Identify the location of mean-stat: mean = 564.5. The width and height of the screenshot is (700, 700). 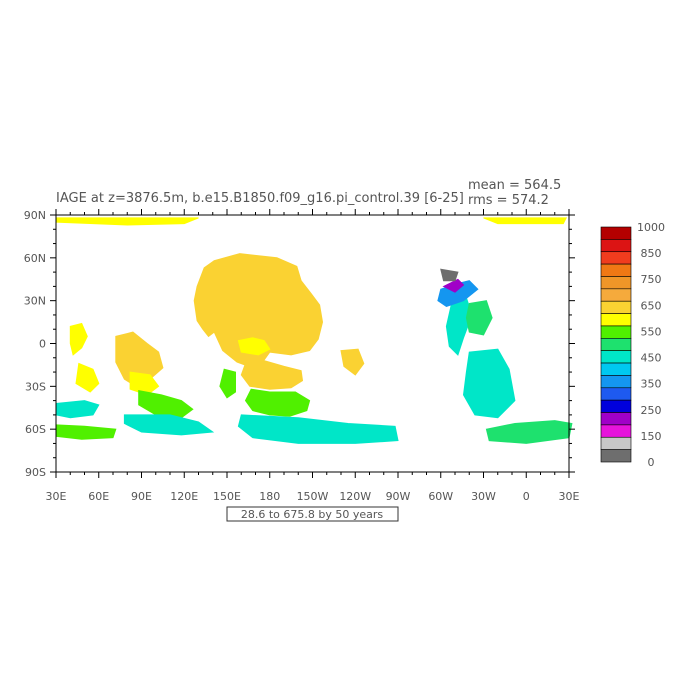
(514, 185).